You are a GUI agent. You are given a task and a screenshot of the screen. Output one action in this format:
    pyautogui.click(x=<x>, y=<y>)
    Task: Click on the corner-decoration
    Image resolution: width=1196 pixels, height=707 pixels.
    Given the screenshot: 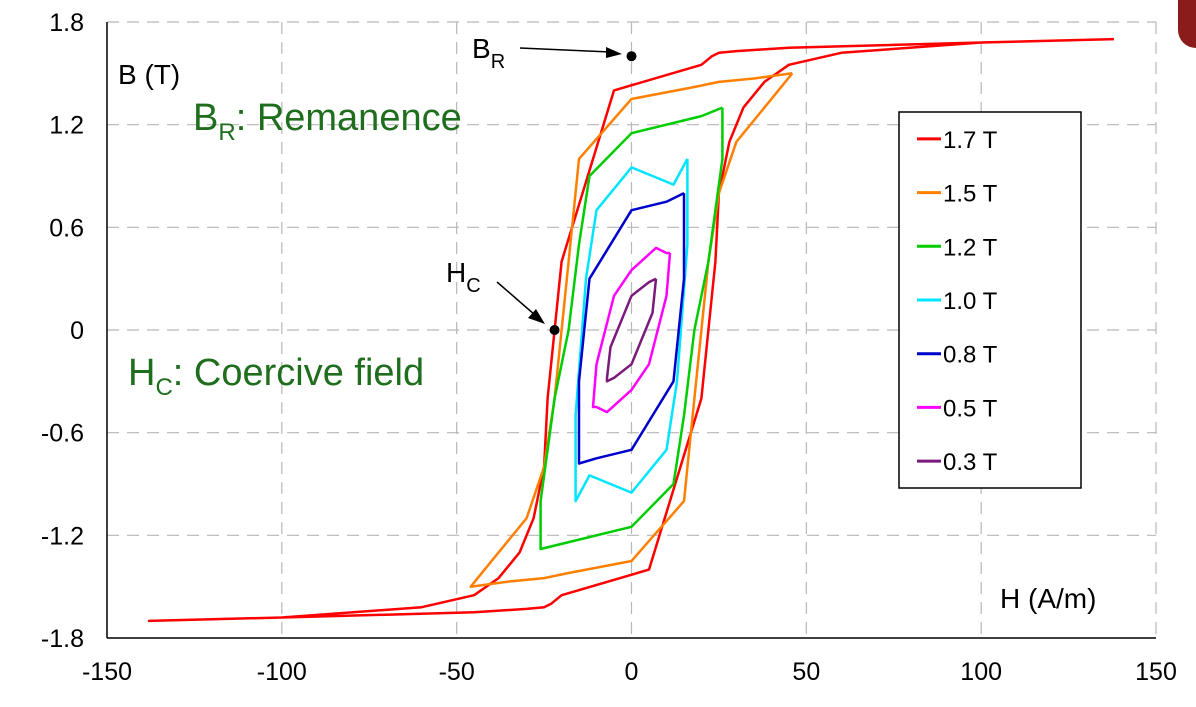 What is the action you would take?
    pyautogui.click(x=1187, y=24)
    